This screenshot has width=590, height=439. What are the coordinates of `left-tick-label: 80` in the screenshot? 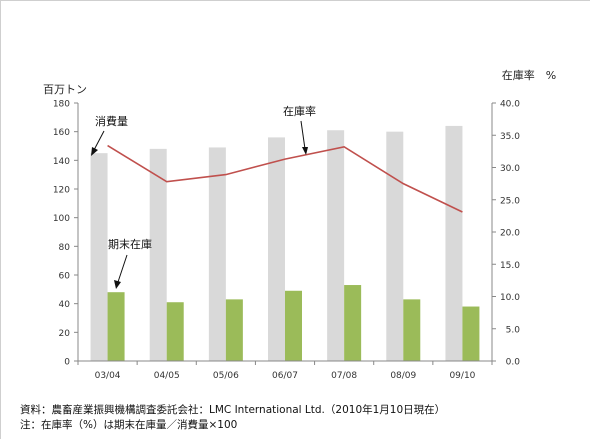 It's located at (65, 248).